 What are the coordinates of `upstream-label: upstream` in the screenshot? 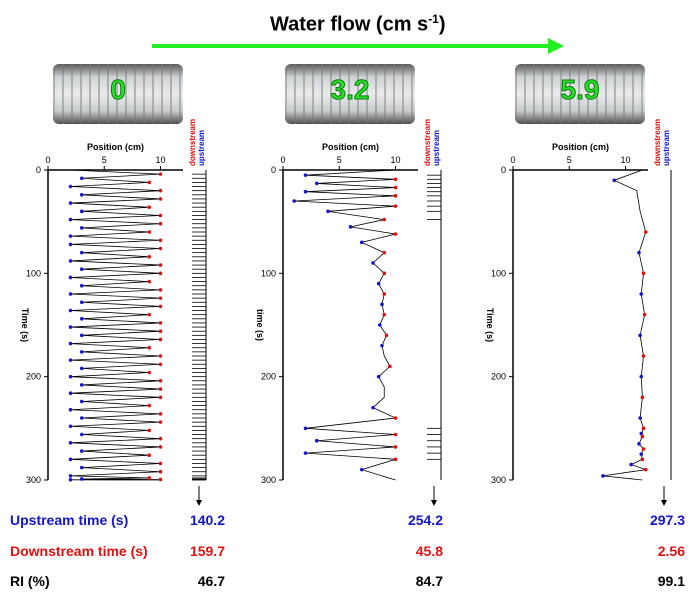 It's located at (201, 148).